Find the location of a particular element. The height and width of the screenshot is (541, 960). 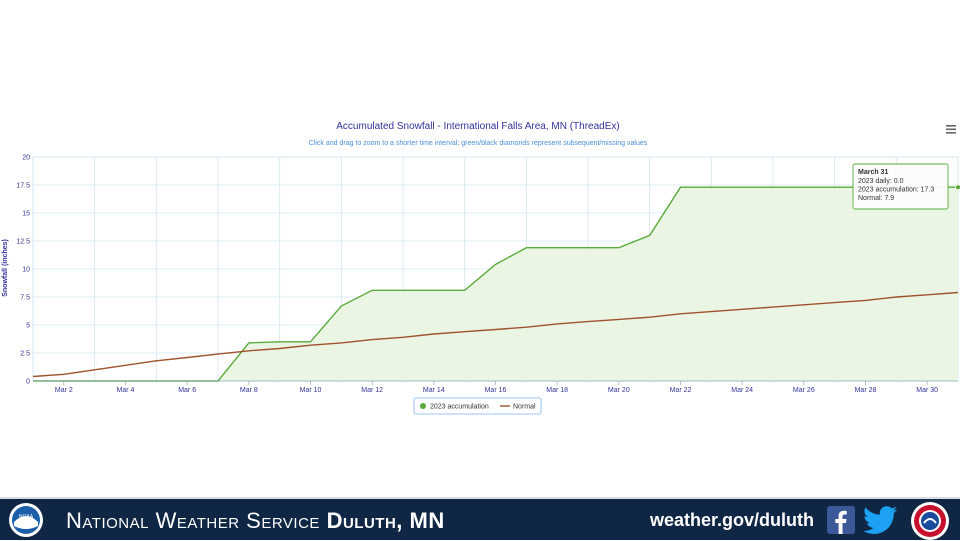

hamburger-menu-icon is located at coordinates (951, 129).